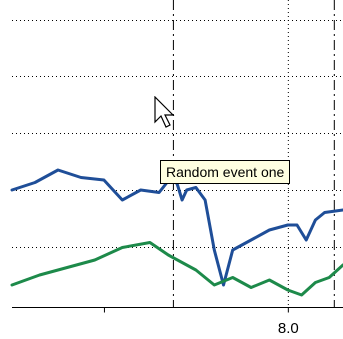  I want to click on x-tick-label: 8.0, so click(288, 328).